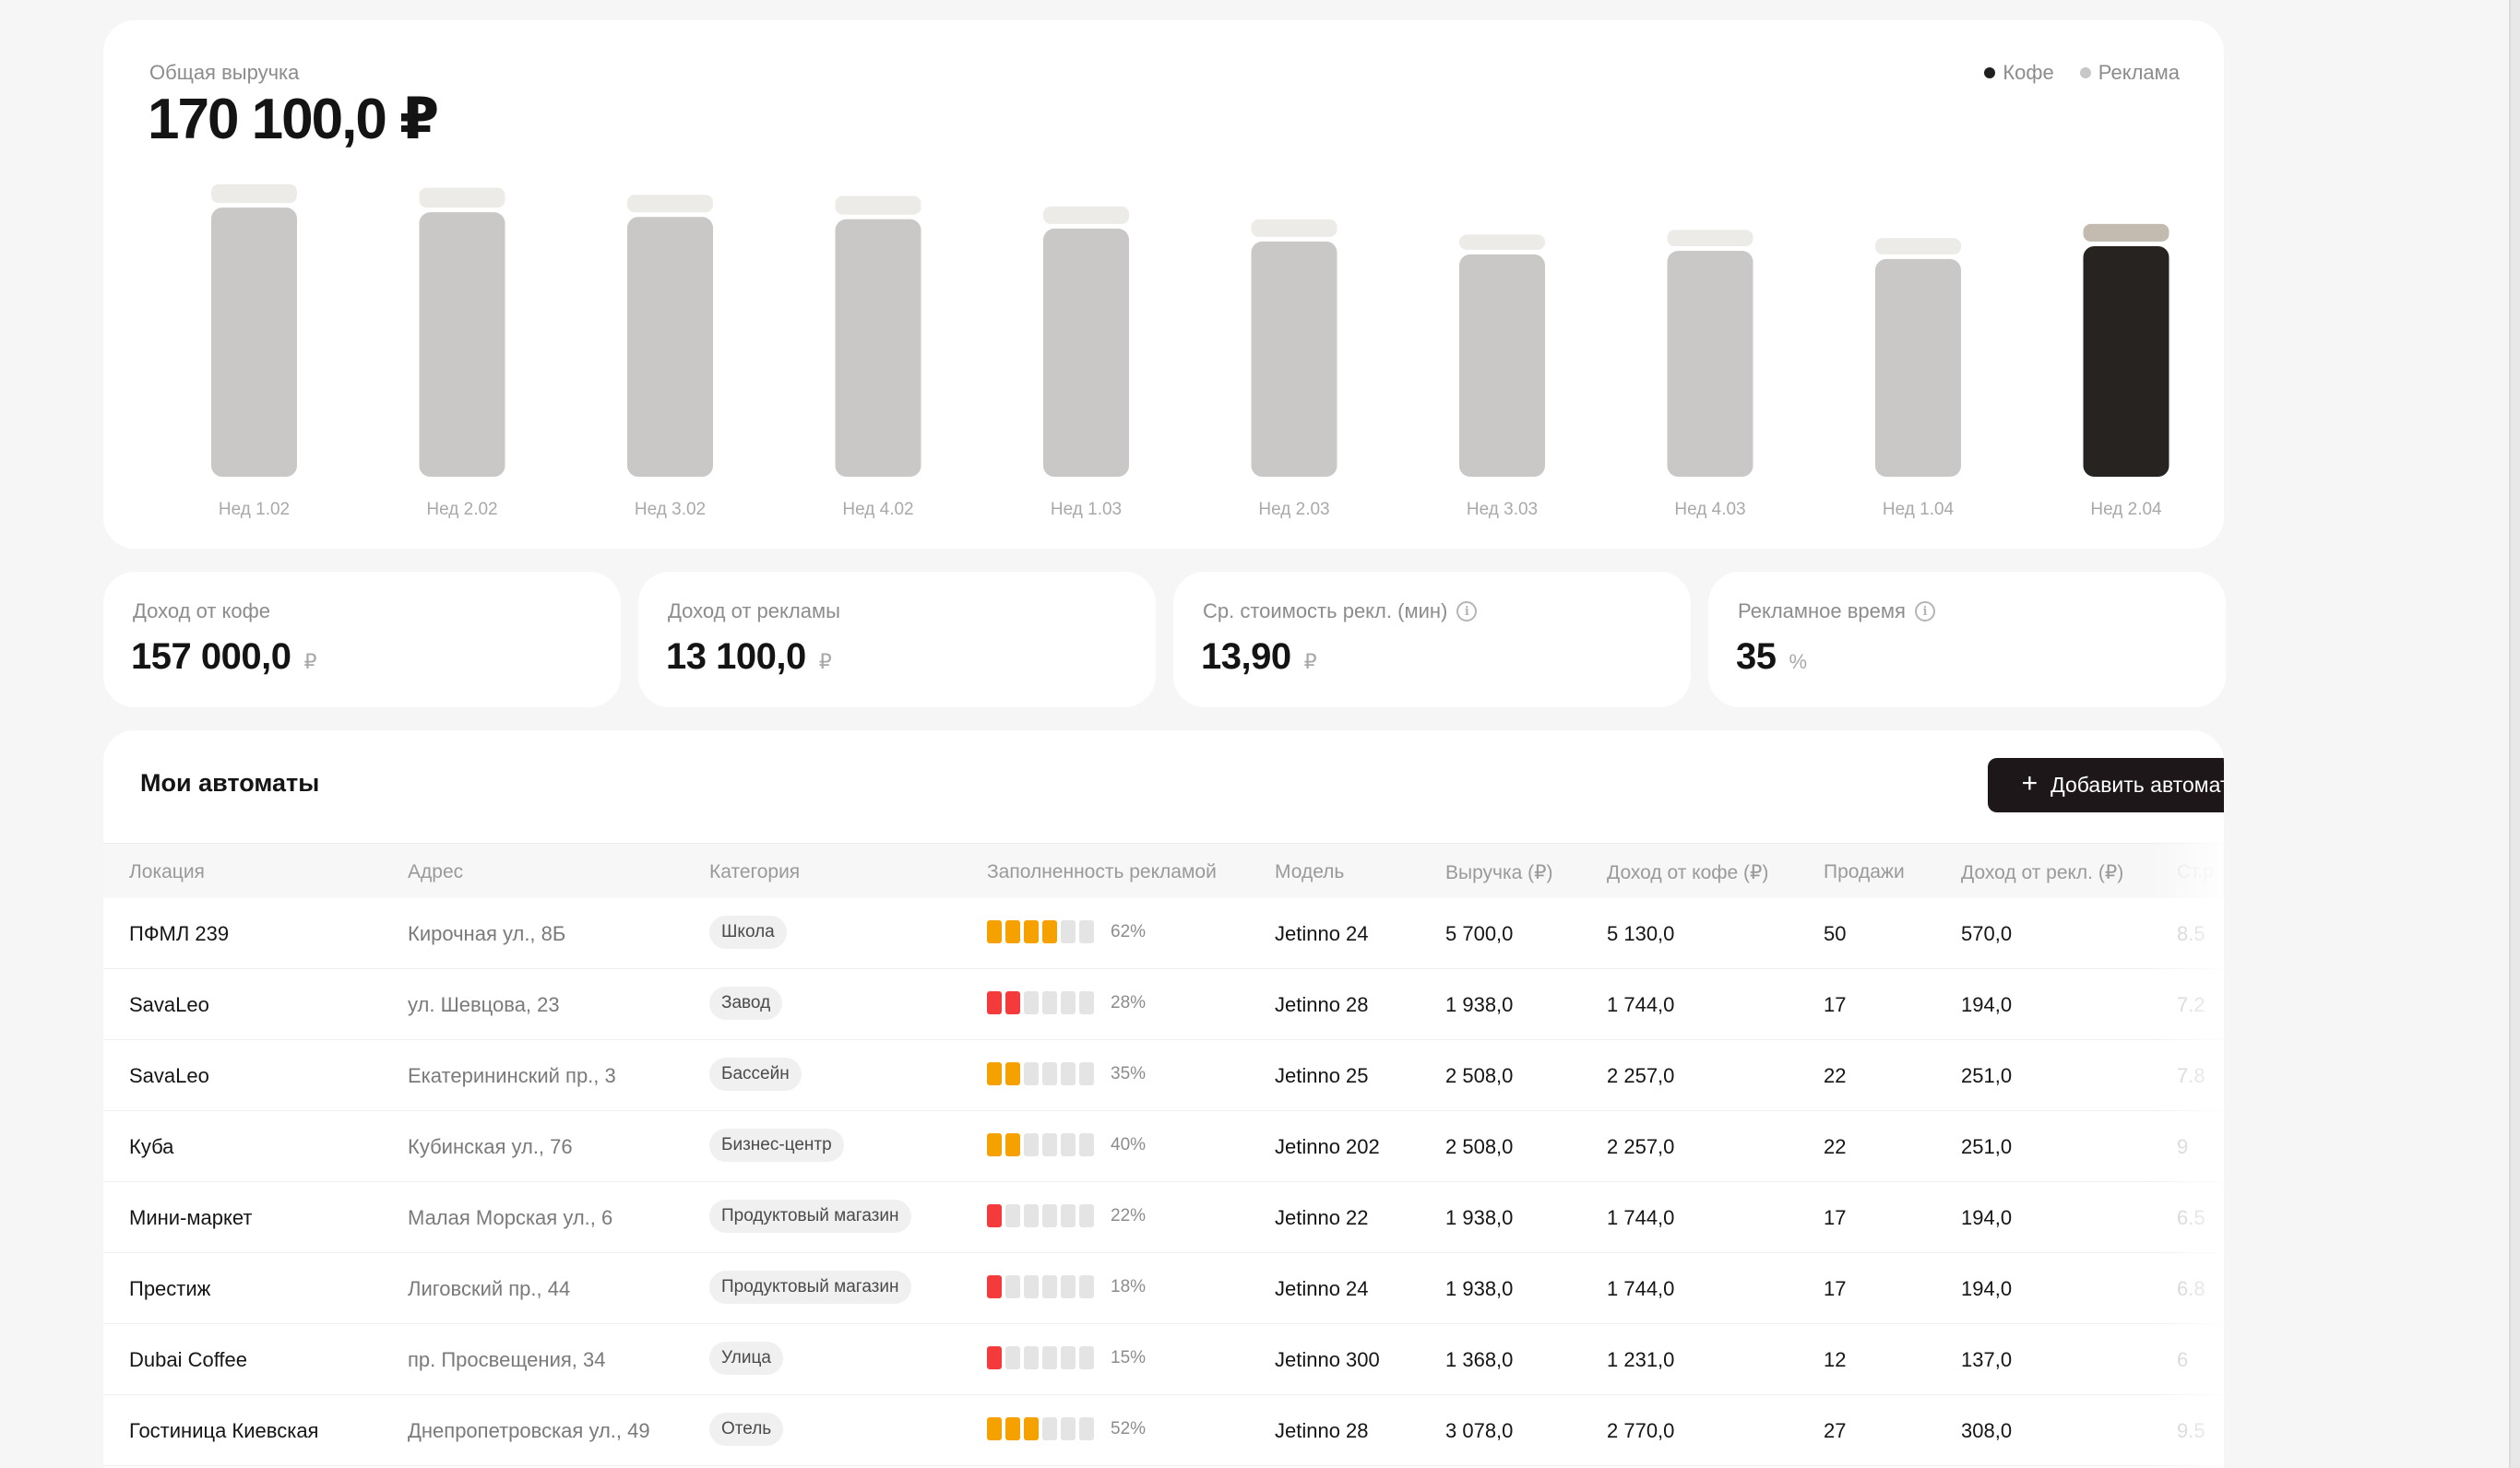 This screenshot has width=2520, height=1468. Describe the element at coordinates (1066, 1357) in the screenshot. I see `ad-fill-meter: 15%` at that location.